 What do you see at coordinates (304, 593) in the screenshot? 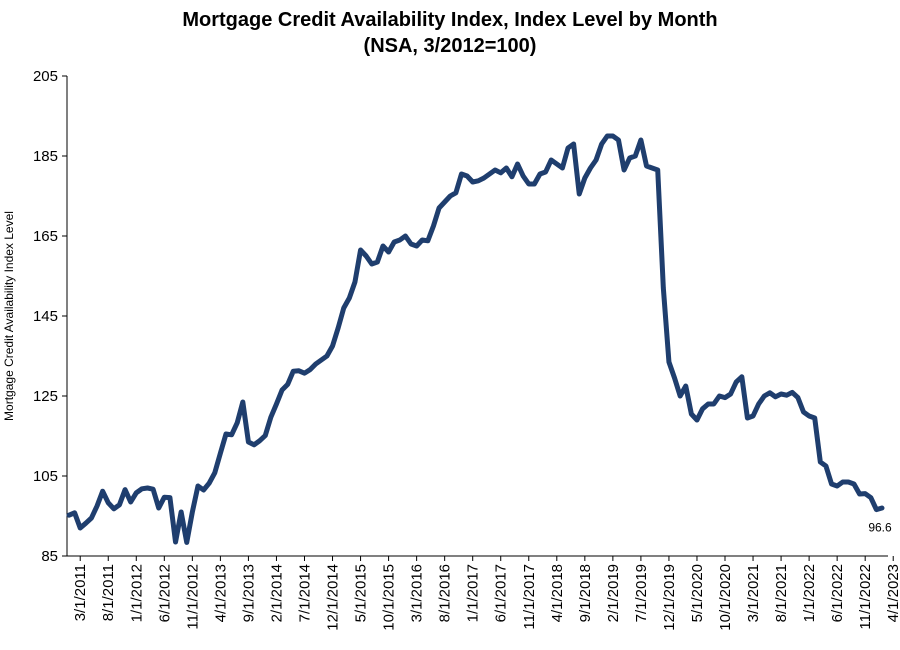
I see `x-tick-label: 7/1/2014` at bounding box center [304, 593].